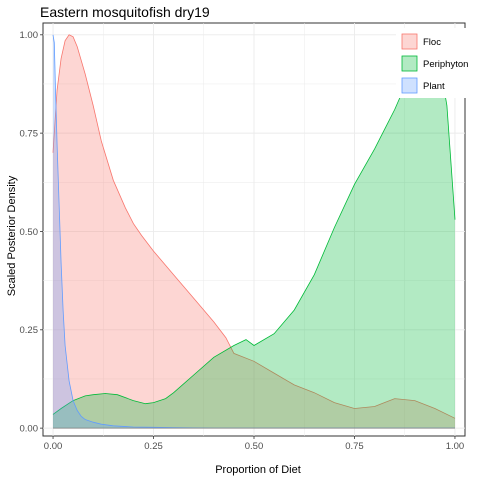 This screenshot has width=480, height=480. I want to click on chart-title: Eastern mosquitofish dry19, so click(125, 12).